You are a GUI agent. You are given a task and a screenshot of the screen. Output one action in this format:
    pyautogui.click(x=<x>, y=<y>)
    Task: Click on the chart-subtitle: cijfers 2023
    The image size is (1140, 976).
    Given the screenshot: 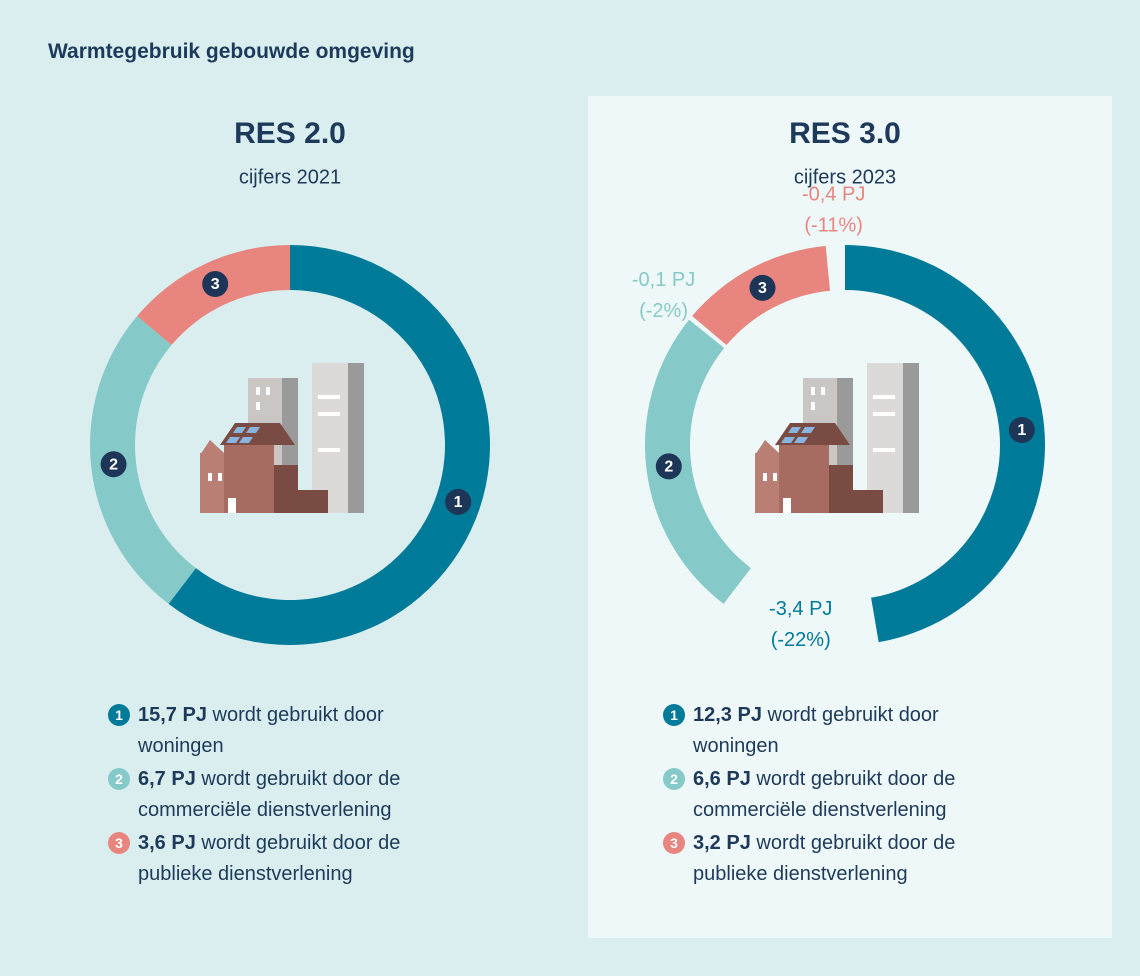 What is the action you would take?
    pyautogui.click(x=845, y=177)
    